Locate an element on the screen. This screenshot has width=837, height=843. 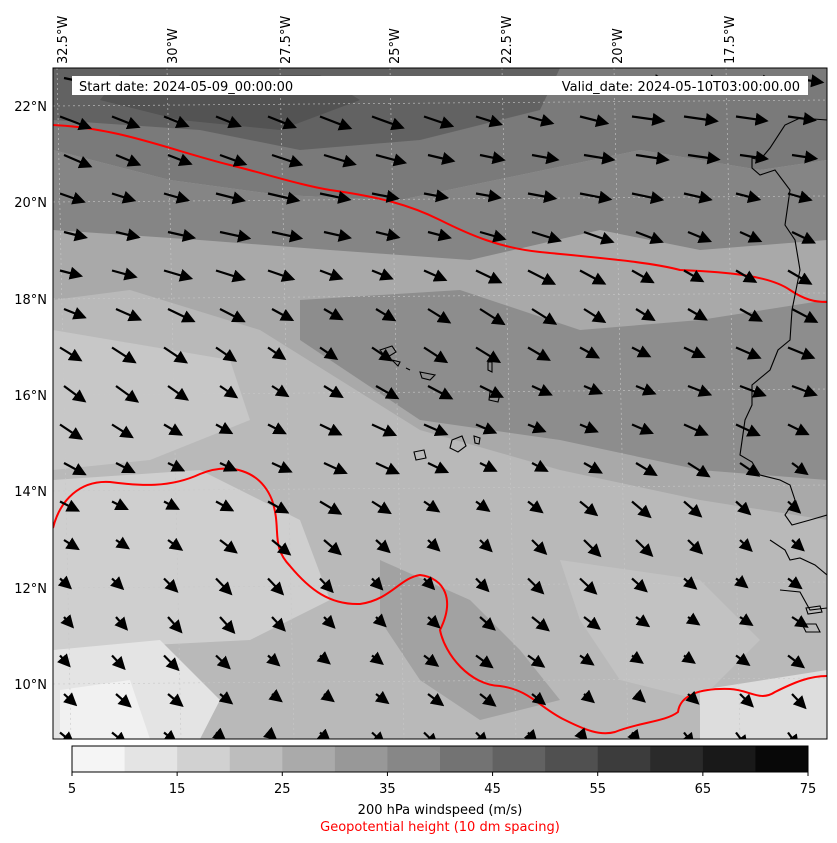
lat-label: 14°N is located at coordinates (30, 492).